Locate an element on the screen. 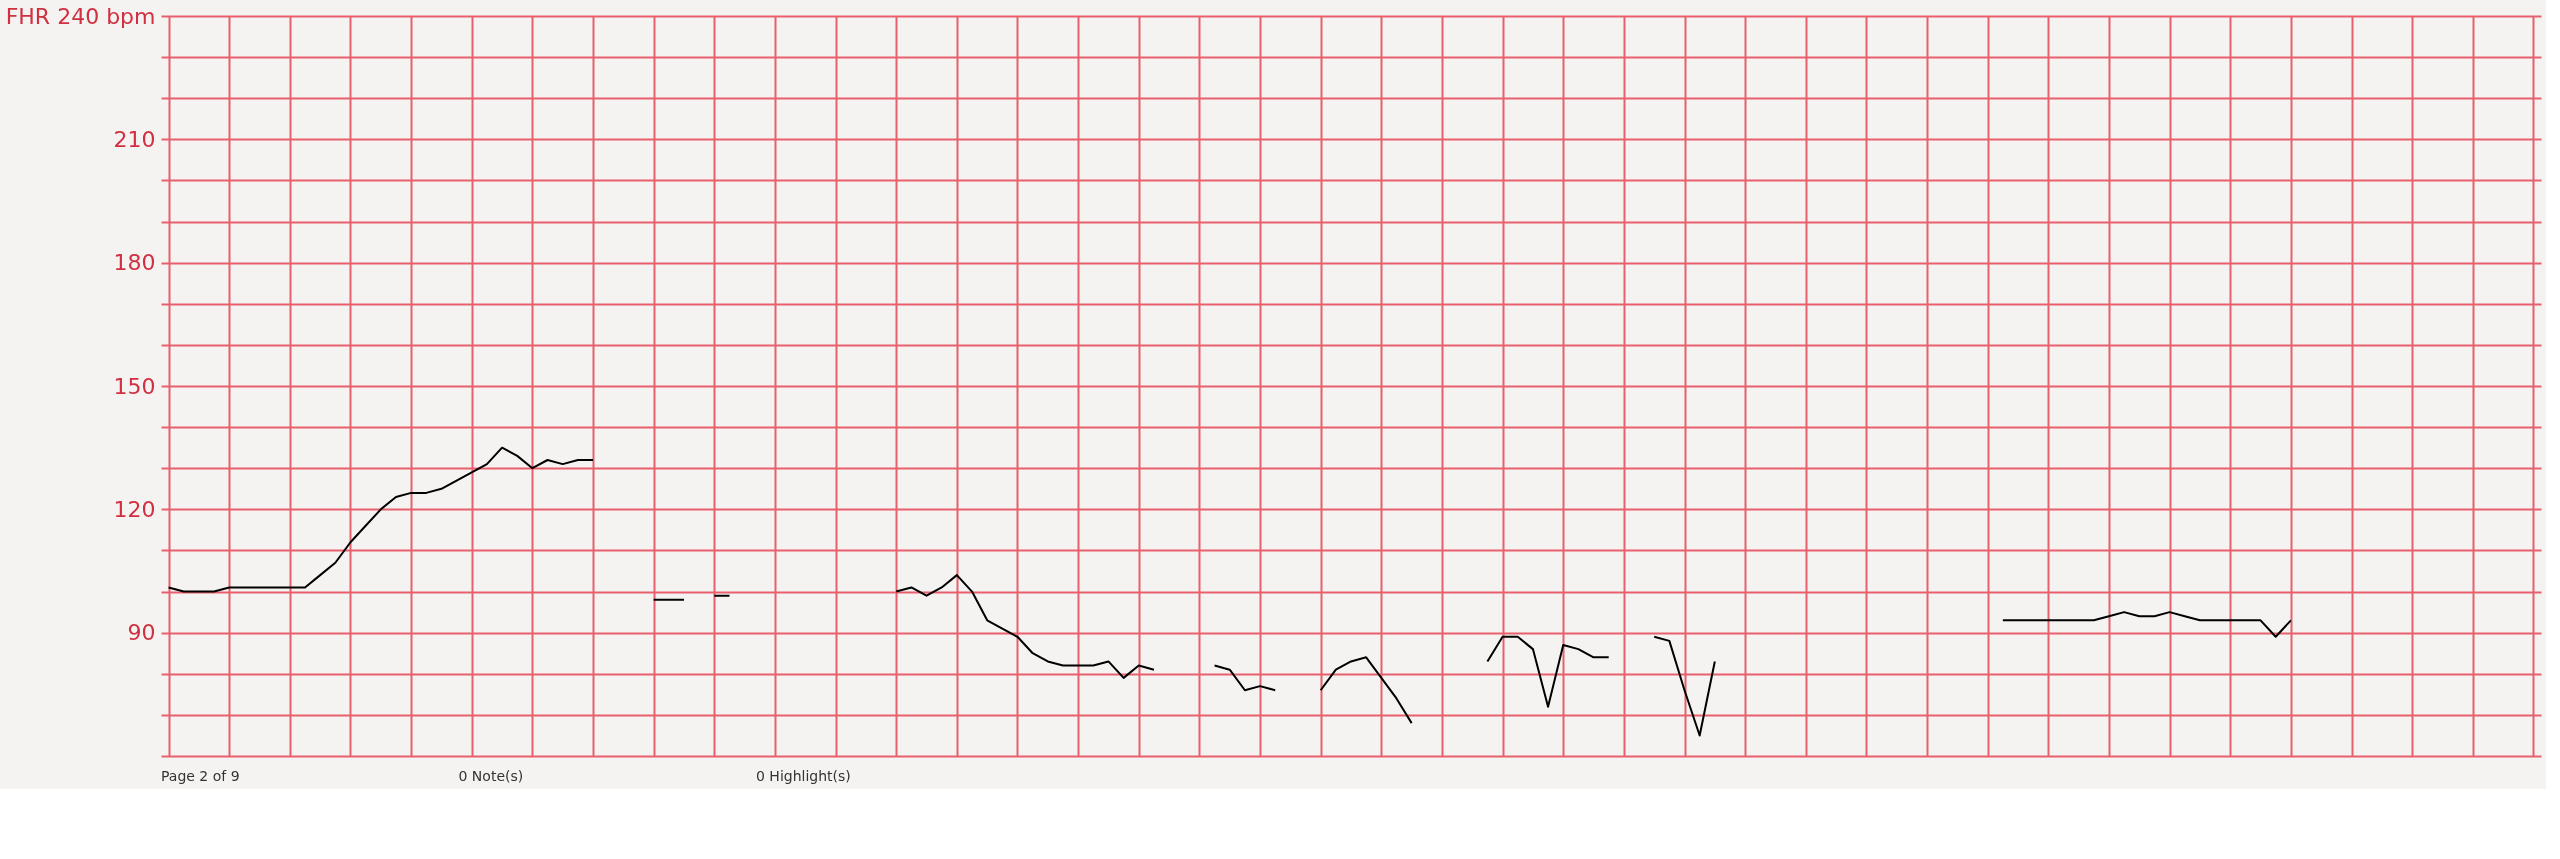  text: 0 Note(s) is located at coordinates (491, 776).